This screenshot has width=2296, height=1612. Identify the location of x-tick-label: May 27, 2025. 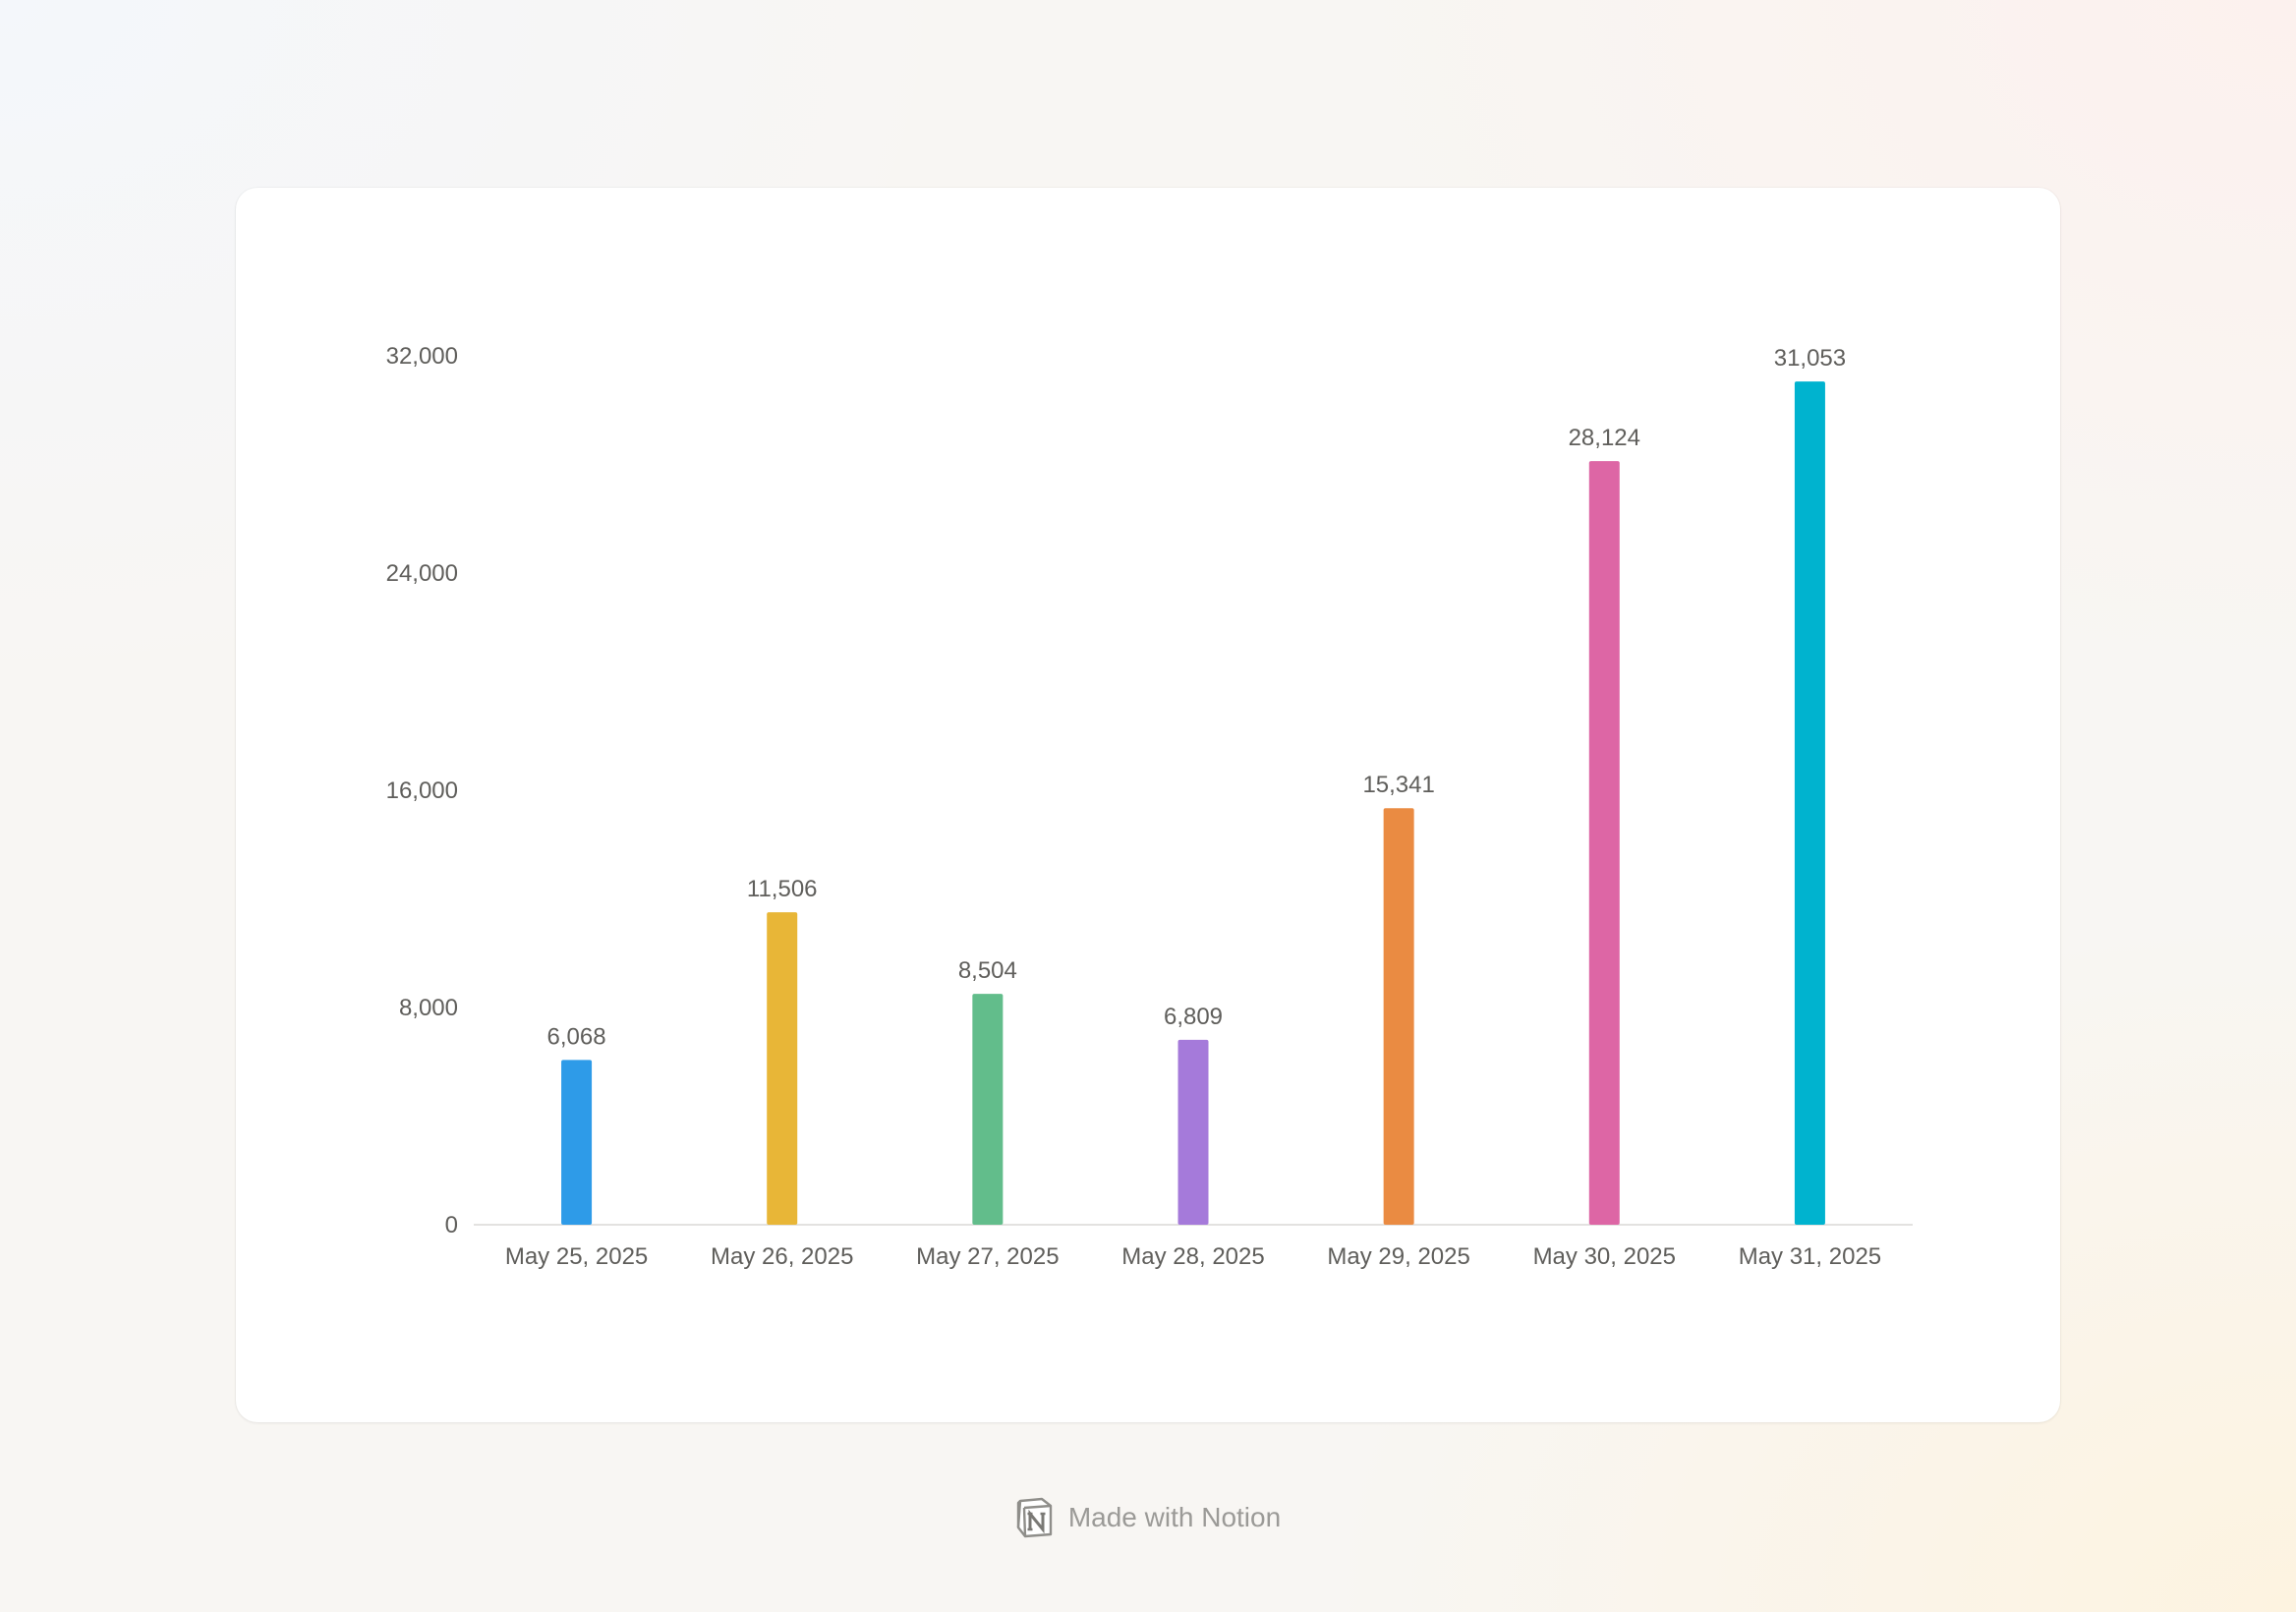
(988, 1257).